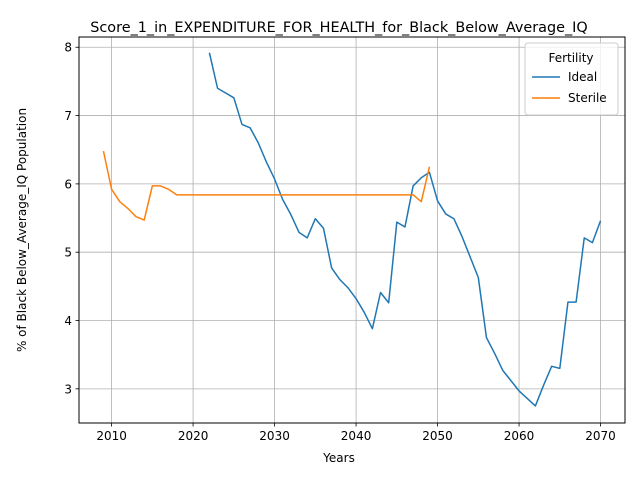  What do you see at coordinates (570, 58) in the screenshot?
I see `legend-title: Fertility` at bounding box center [570, 58].